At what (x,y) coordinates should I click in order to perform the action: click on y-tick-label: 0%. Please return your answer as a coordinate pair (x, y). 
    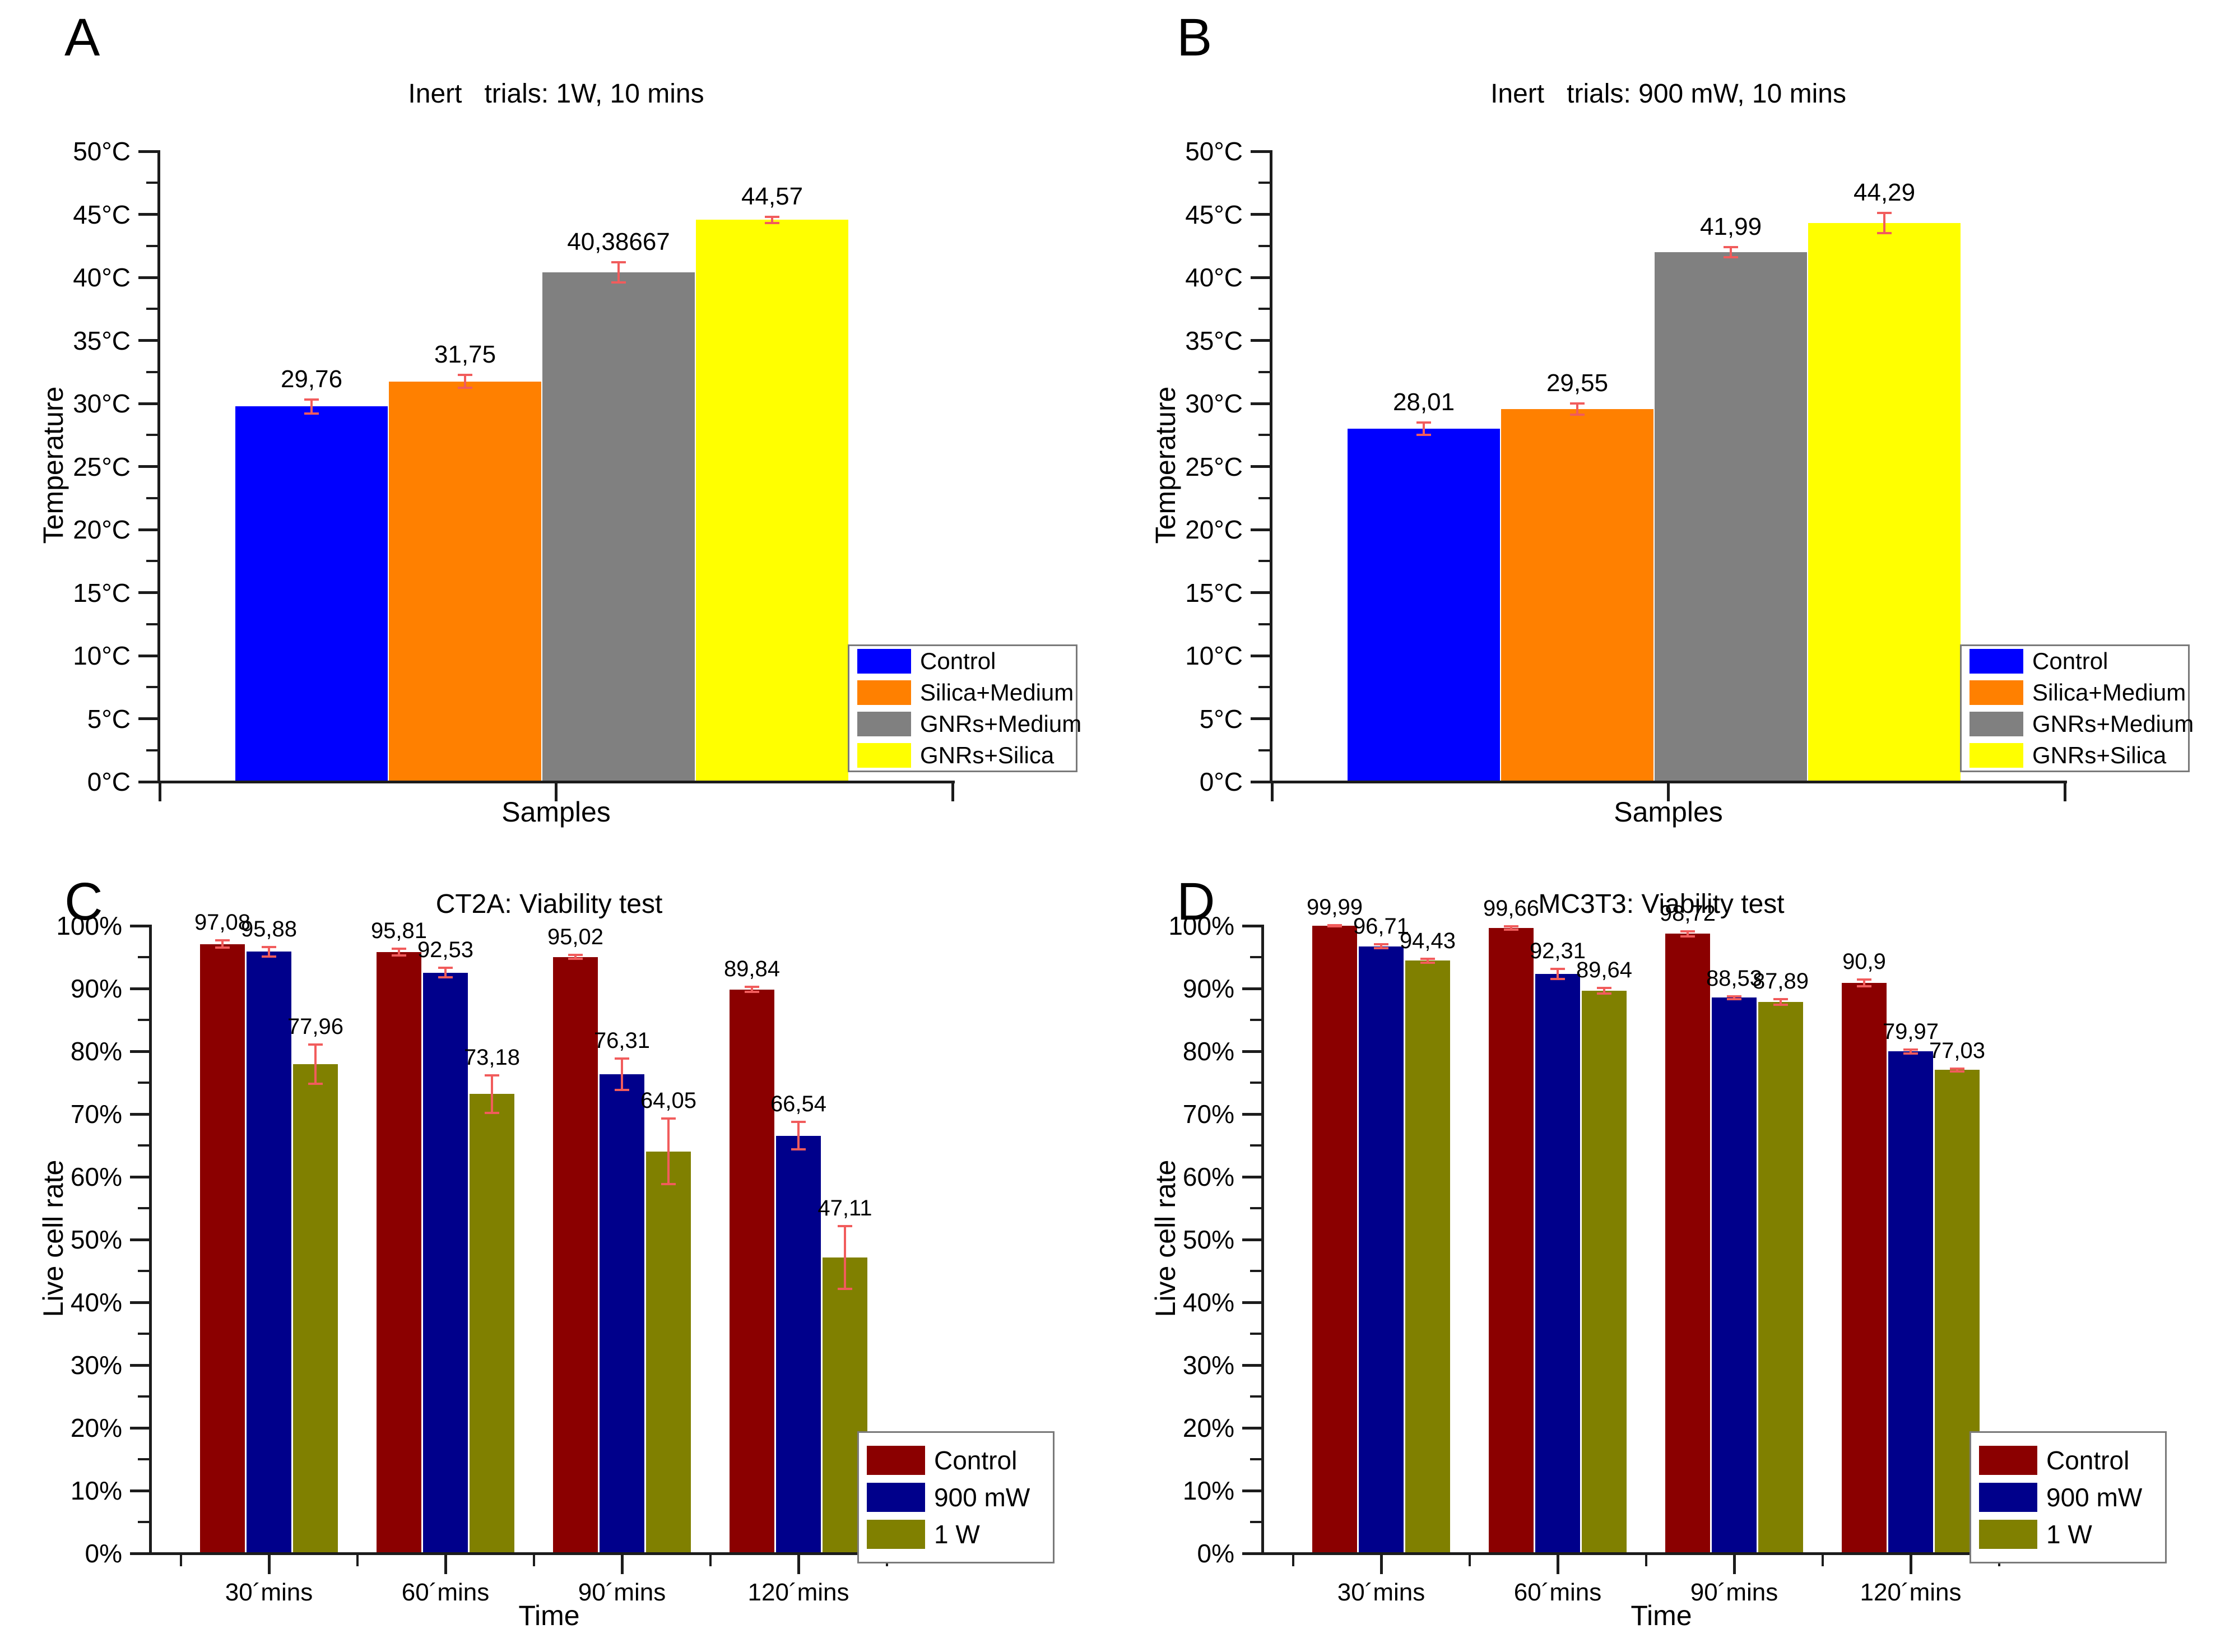
    Looking at the image, I should click on (1215, 1553).